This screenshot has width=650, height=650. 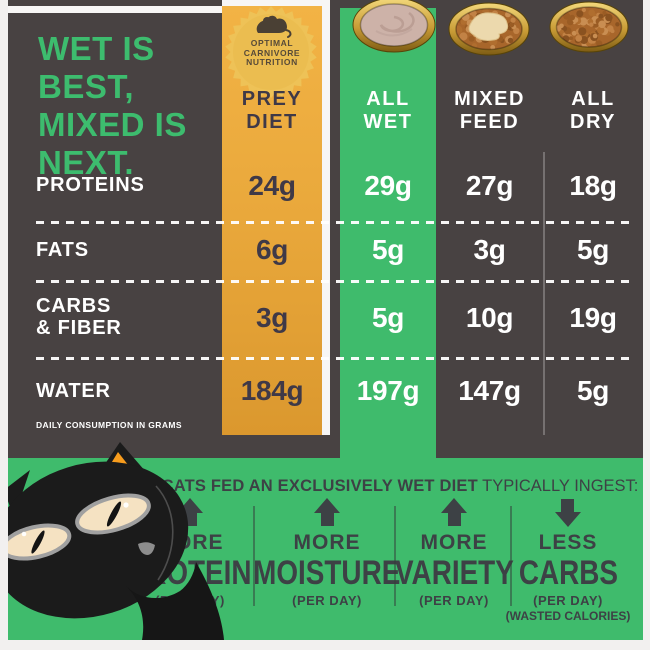 I want to click on top-white-band, so click(x=115, y=9).